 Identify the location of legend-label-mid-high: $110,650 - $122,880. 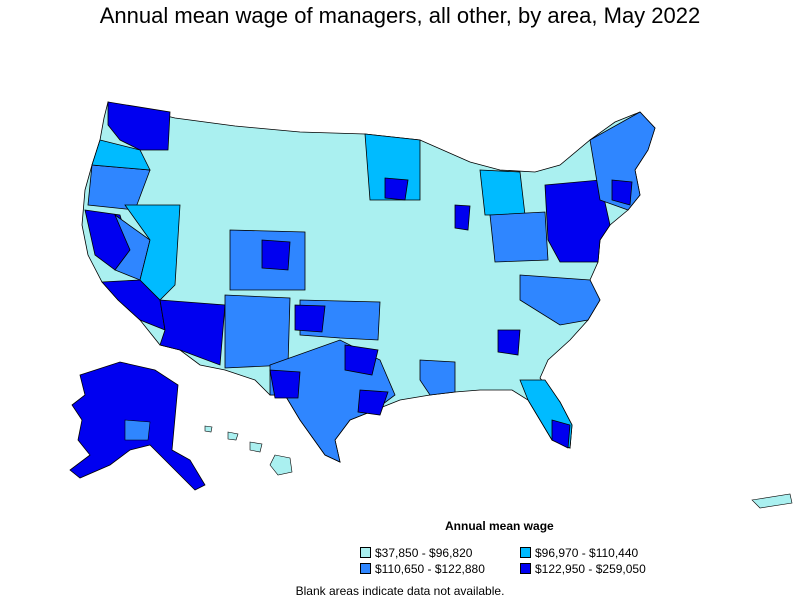
(430, 569).